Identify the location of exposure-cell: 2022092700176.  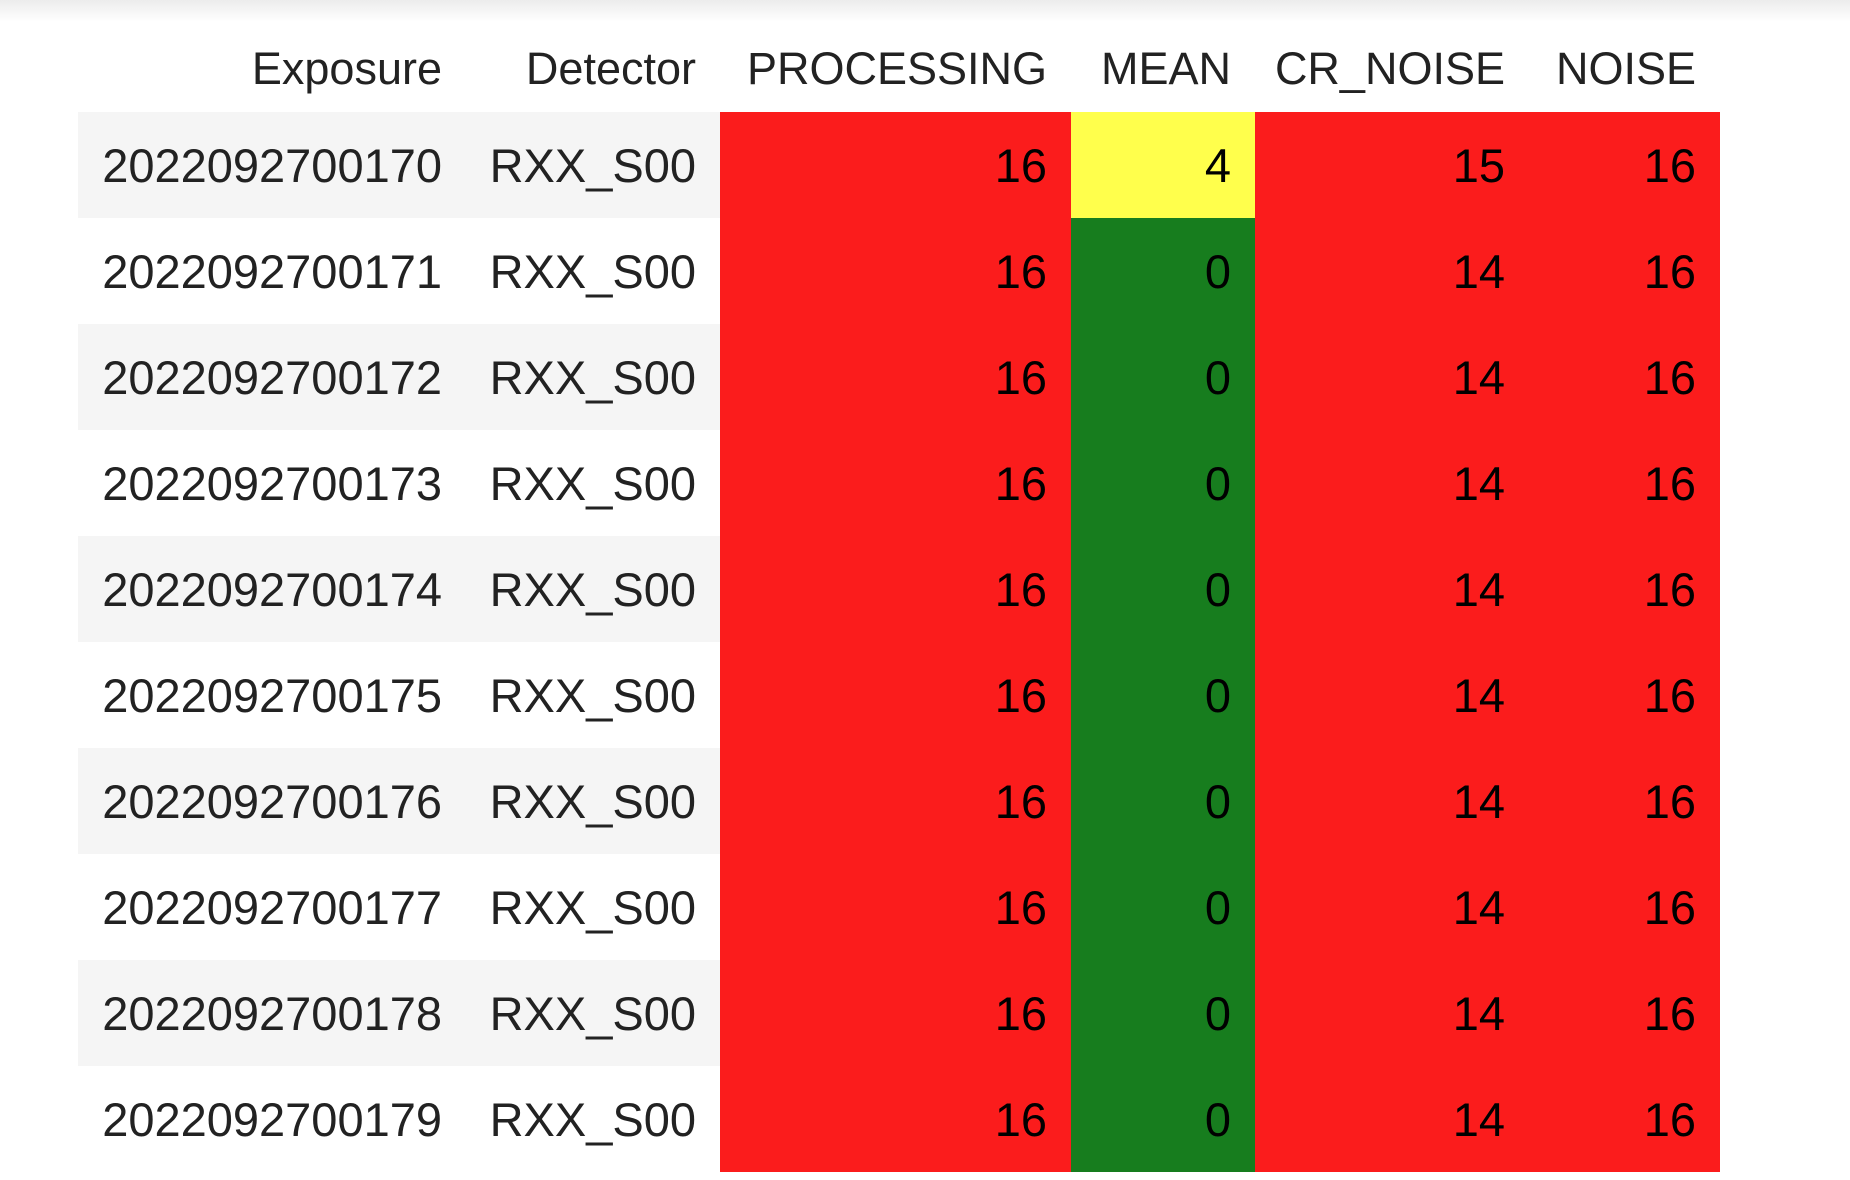
(272, 801).